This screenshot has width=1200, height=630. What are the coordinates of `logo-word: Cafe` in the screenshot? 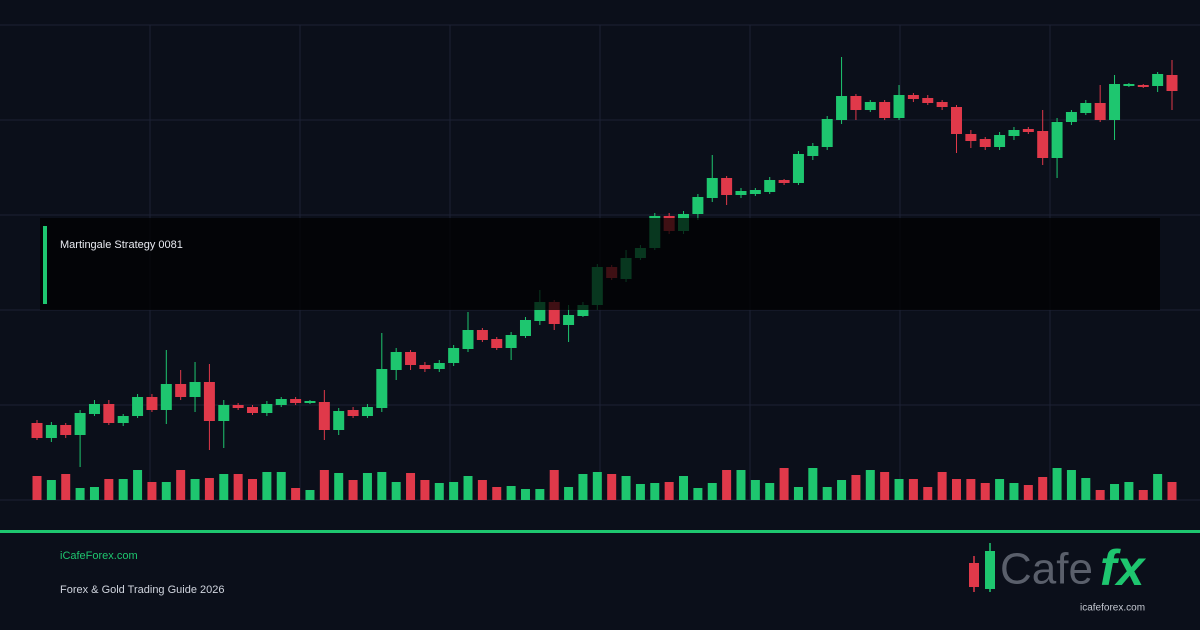 It's located at (1046, 569).